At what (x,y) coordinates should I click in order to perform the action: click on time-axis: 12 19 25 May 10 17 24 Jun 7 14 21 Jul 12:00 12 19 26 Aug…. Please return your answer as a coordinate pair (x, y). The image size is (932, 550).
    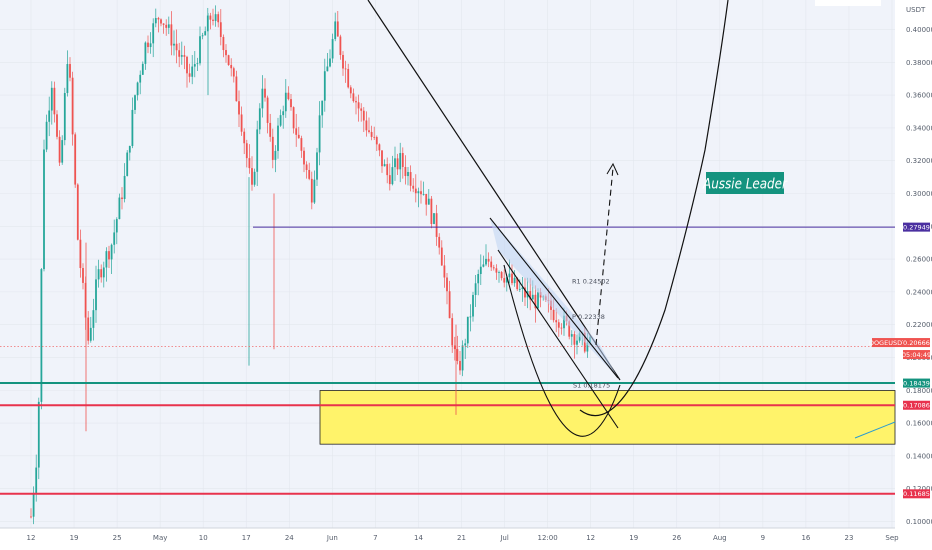
    Looking at the image, I should click on (463, 538).